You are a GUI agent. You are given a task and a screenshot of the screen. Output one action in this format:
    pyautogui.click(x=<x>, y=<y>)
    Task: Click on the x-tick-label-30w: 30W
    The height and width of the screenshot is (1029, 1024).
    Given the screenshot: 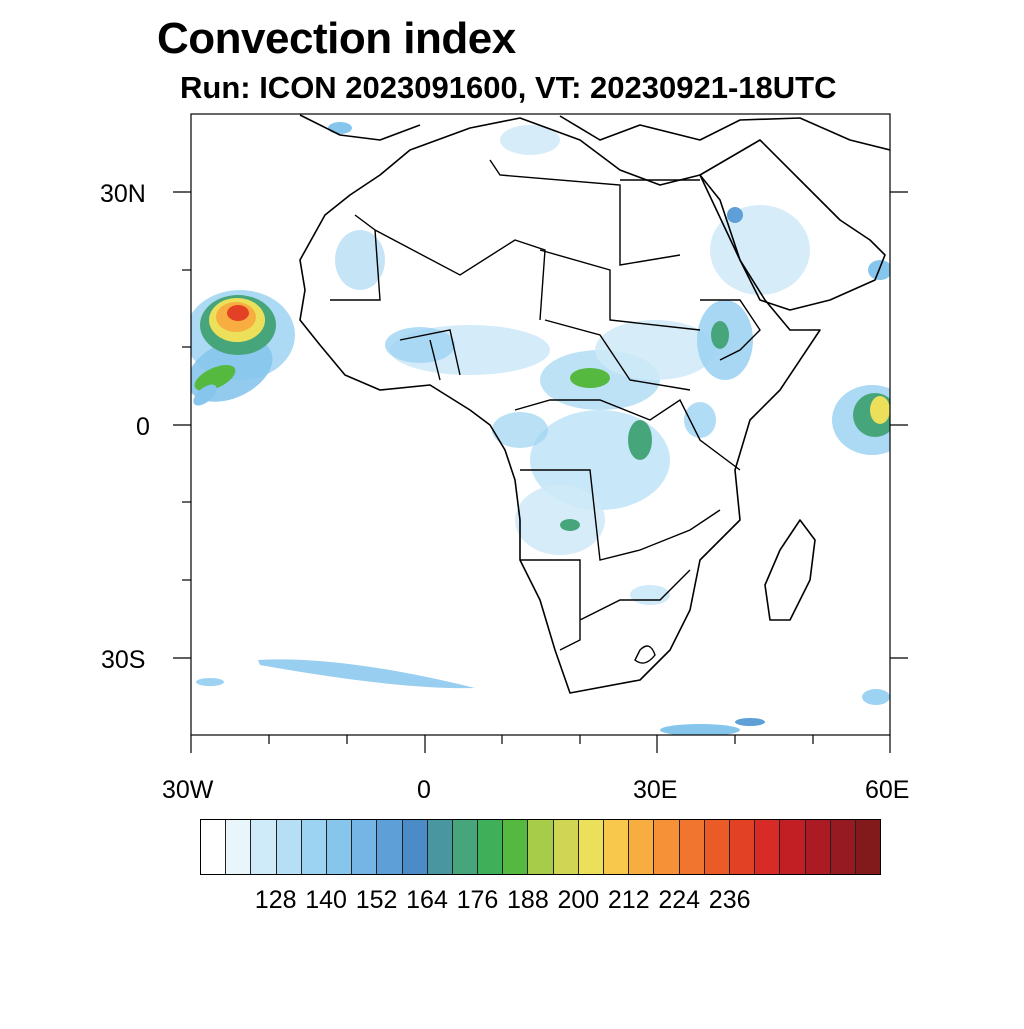 What is the action you would take?
    pyautogui.click(x=188, y=790)
    